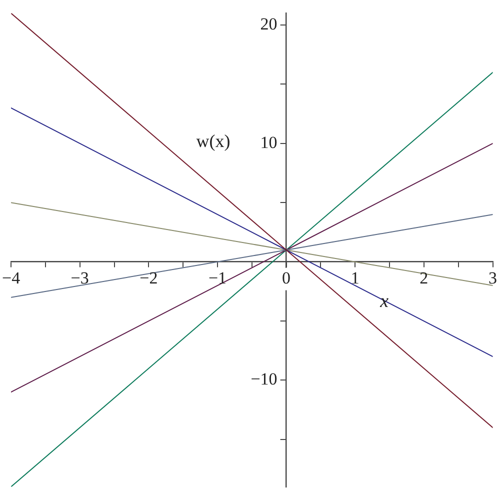 This screenshot has width=499, height=500. I want to click on x-tick-label: −1, so click(217, 278).